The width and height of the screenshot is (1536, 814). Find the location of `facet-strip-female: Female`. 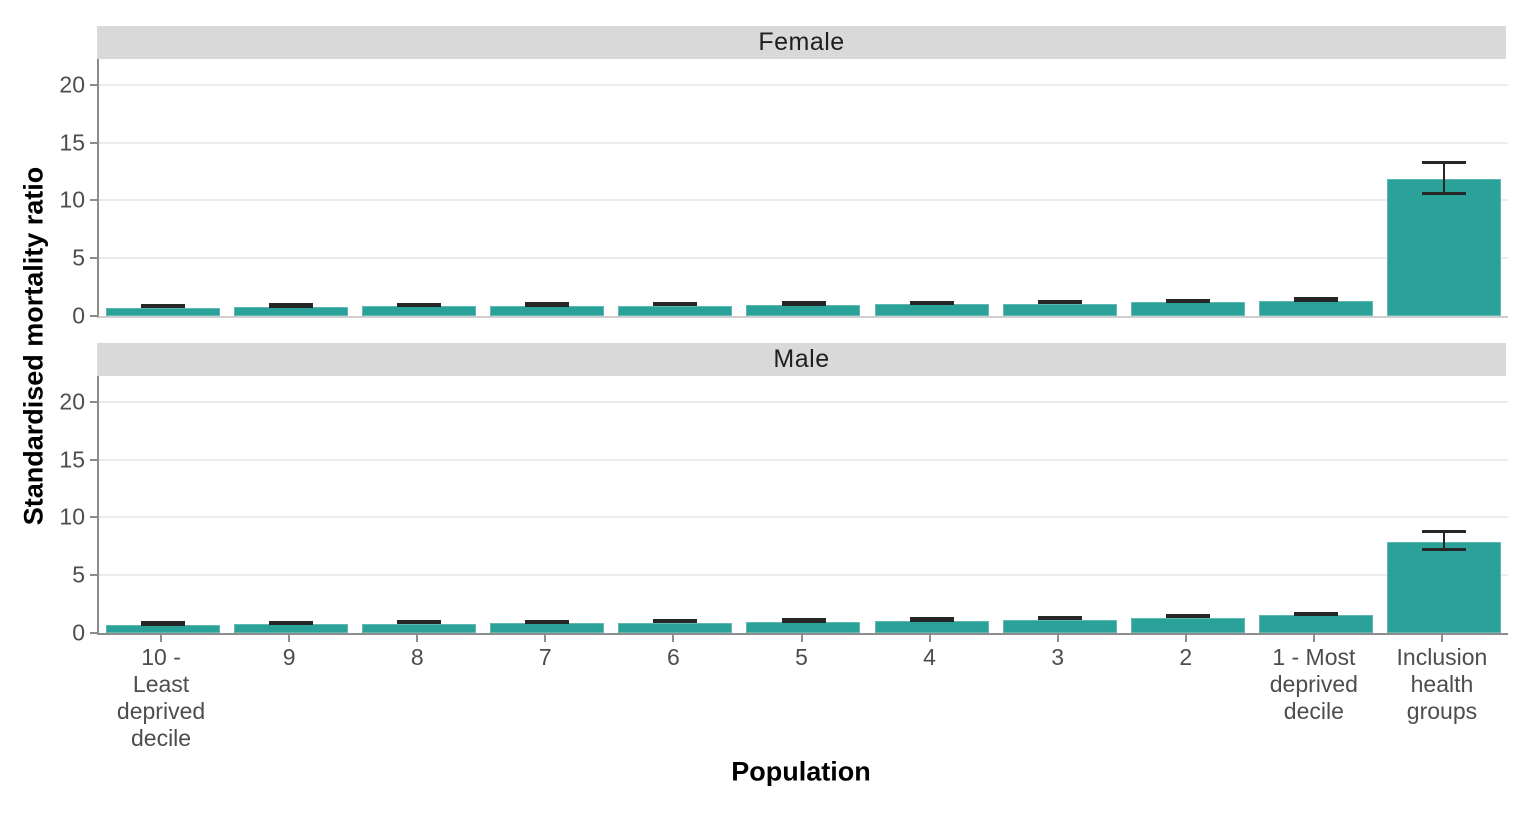

facet-strip-female: Female is located at coordinates (801, 42).